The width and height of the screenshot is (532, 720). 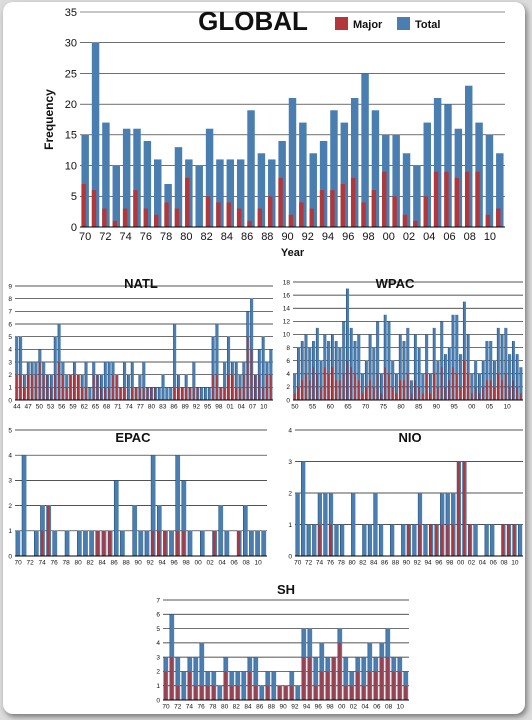 What do you see at coordinates (74, 387) in the screenshot?
I see `bar-major: 1959 Major: 2` at bounding box center [74, 387].